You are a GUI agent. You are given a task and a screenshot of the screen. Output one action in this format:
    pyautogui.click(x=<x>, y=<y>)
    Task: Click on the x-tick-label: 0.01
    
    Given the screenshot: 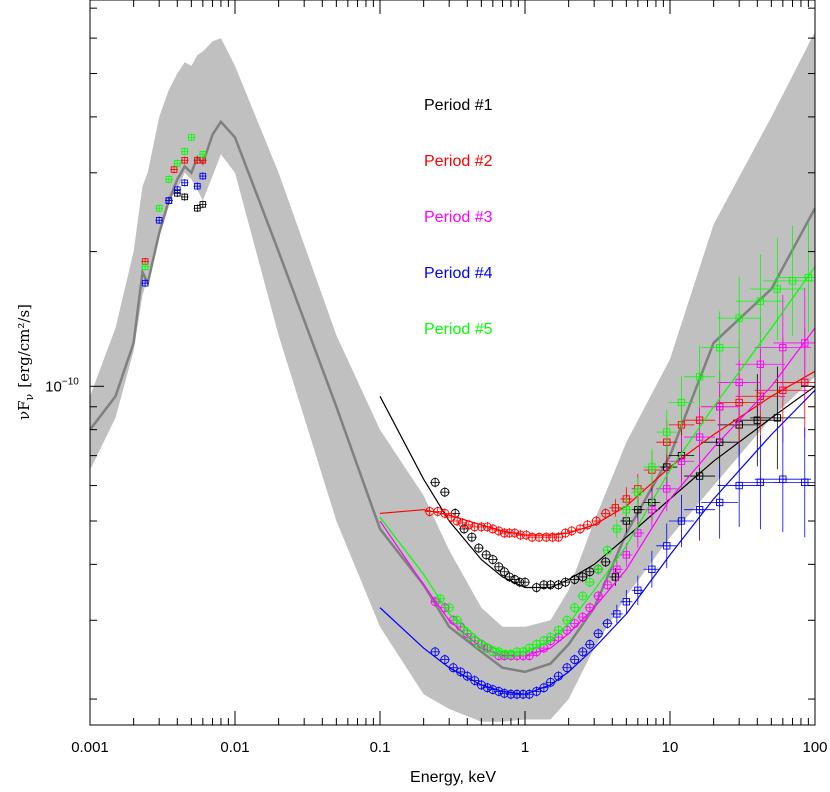 What is the action you would take?
    pyautogui.click(x=234, y=747)
    